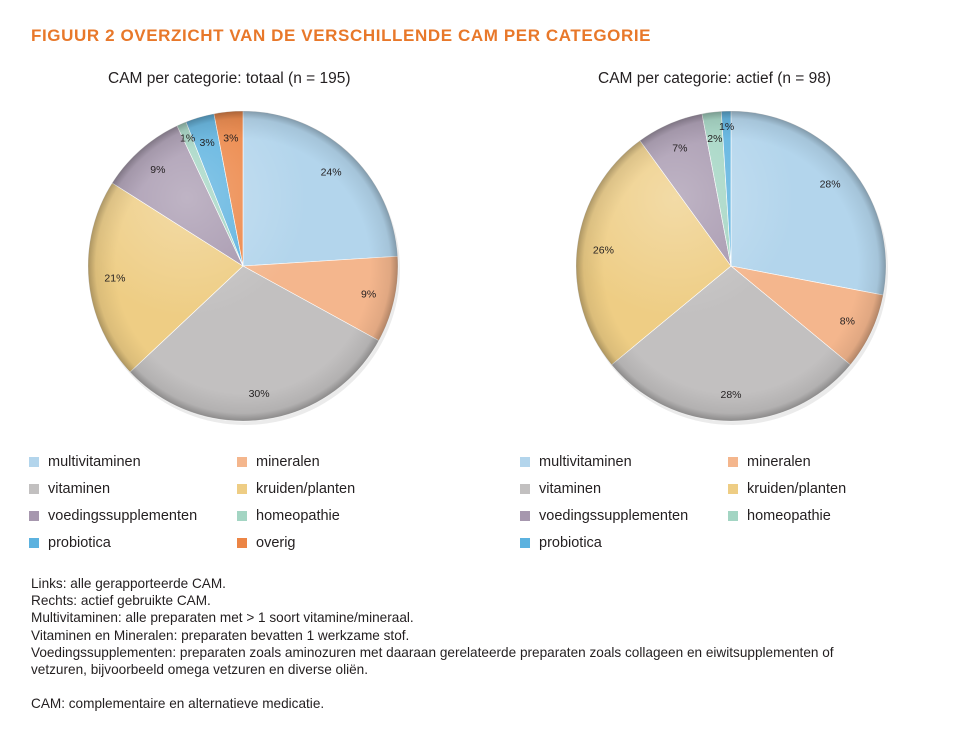  What do you see at coordinates (603, 250) in the screenshot?
I see `slice-label-kruiden-planten: 26%` at bounding box center [603, 250].